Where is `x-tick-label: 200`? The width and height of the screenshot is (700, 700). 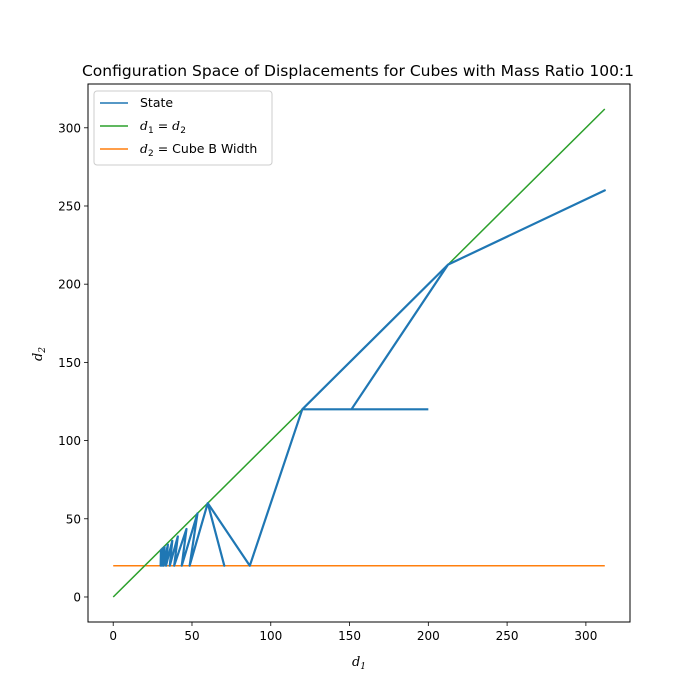 x-tick-label: 200 is located at coordinates (428, 636).